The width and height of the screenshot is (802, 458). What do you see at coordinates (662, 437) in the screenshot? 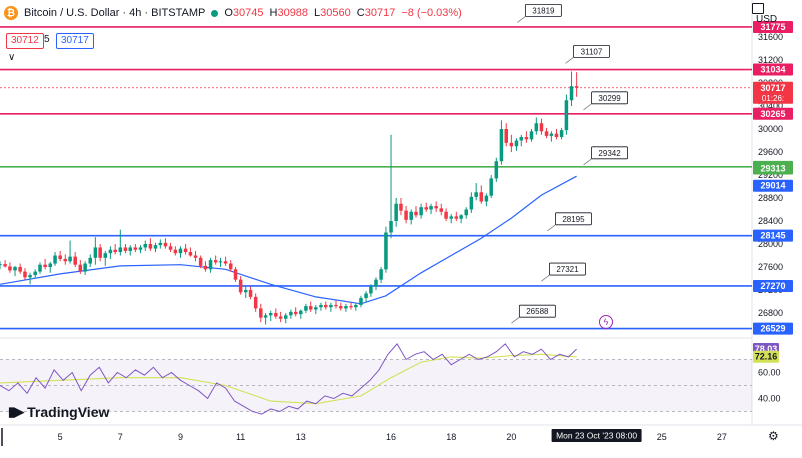
I see `time-tick-label: 25` at bounding box center [662, 437].